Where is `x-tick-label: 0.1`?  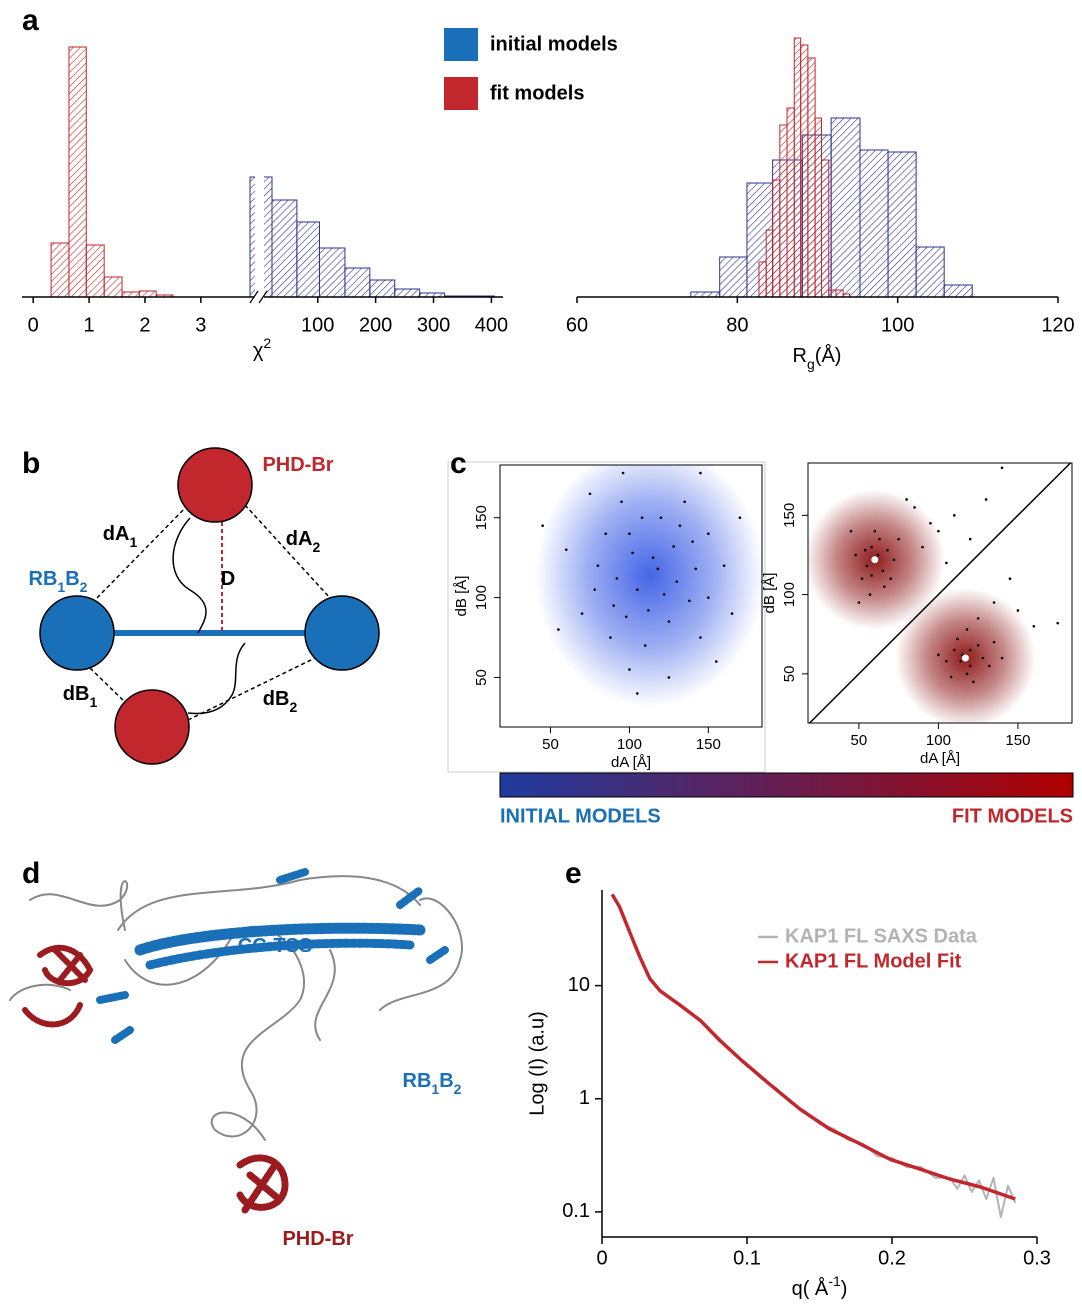 x-tick-label: 0.1 is located at coordinates (747, 1258).